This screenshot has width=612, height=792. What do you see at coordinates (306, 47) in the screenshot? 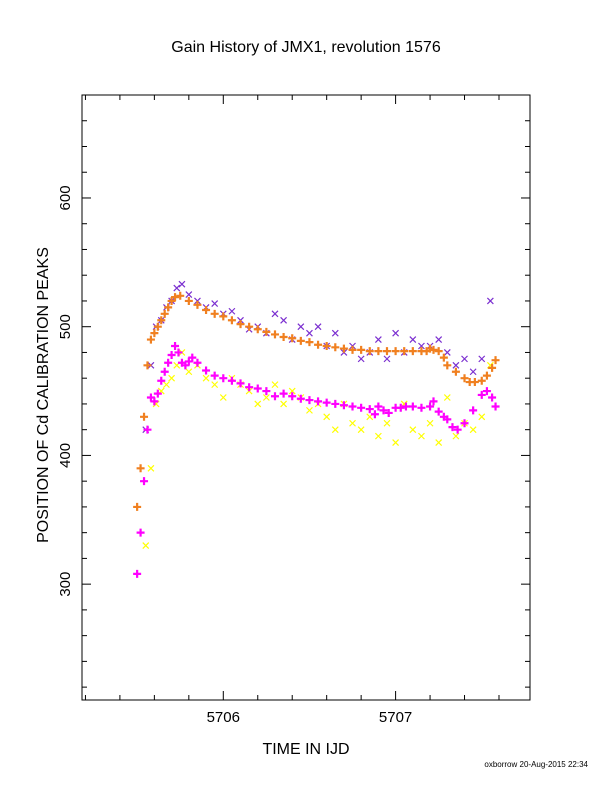
I see `chart-title: Gain History of JMX1, revolution 1576` at bounding box center [306, 47].